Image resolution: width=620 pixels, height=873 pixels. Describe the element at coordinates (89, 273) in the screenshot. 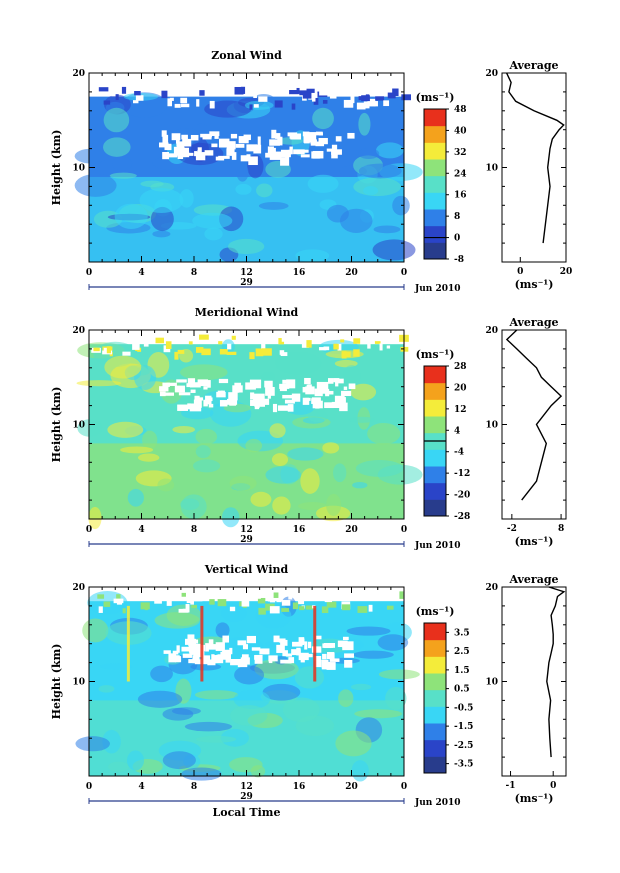

I see `x-tick-label: 0` at that location.